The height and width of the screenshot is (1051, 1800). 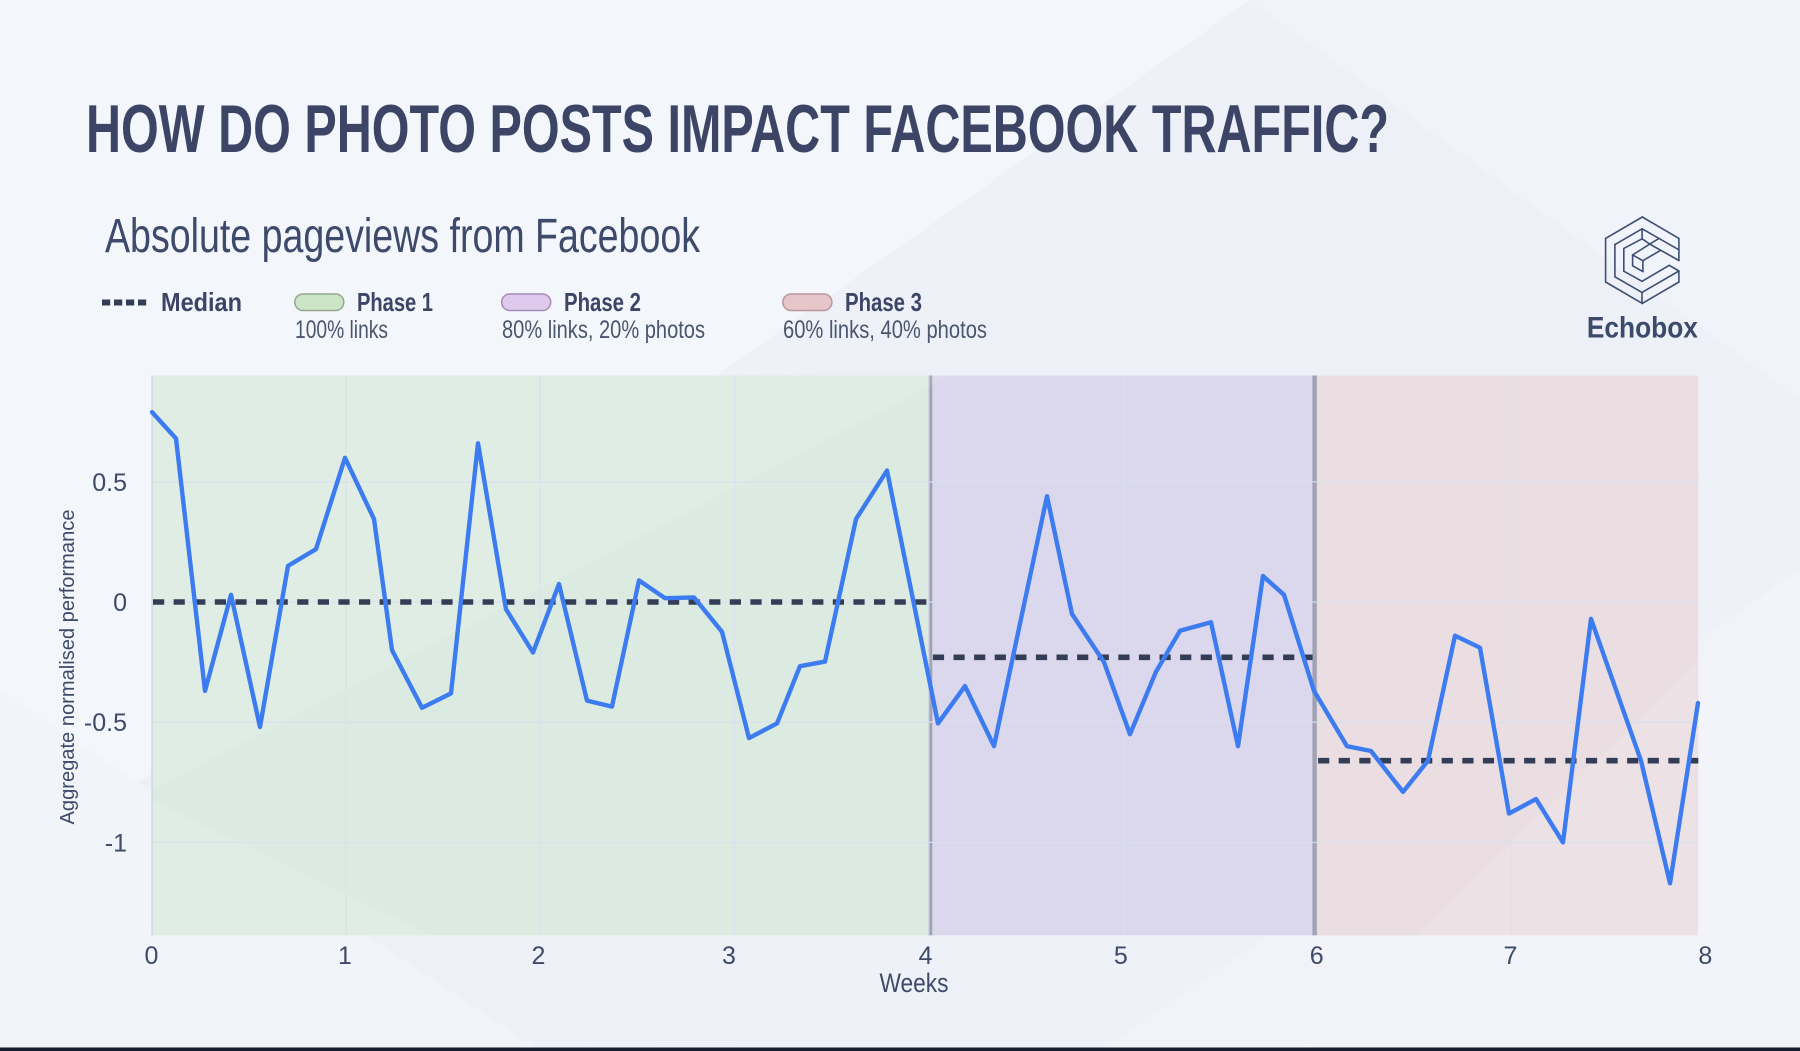 I want to click on svg-text: 3, so click(x=729, y=956).